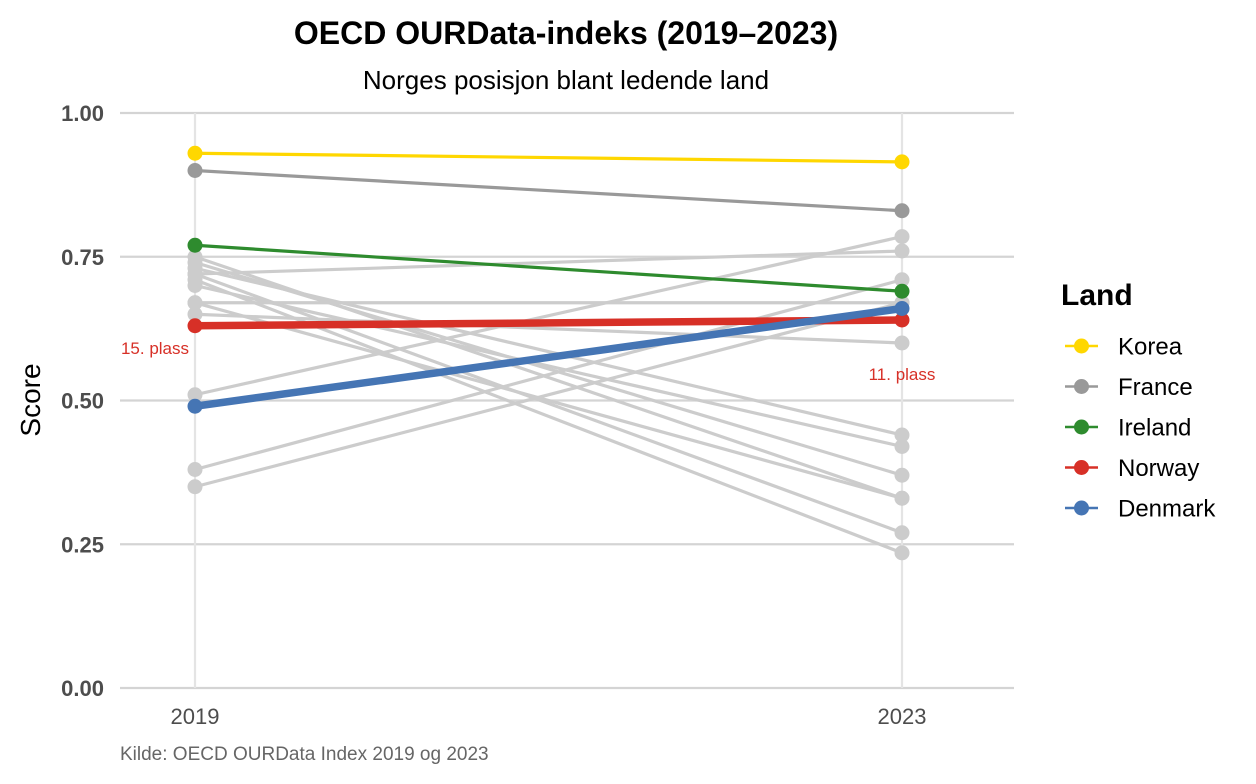 The height and width of the screenshot is (784, 1256). I want to click on series-line-korea, so click(548, 157).